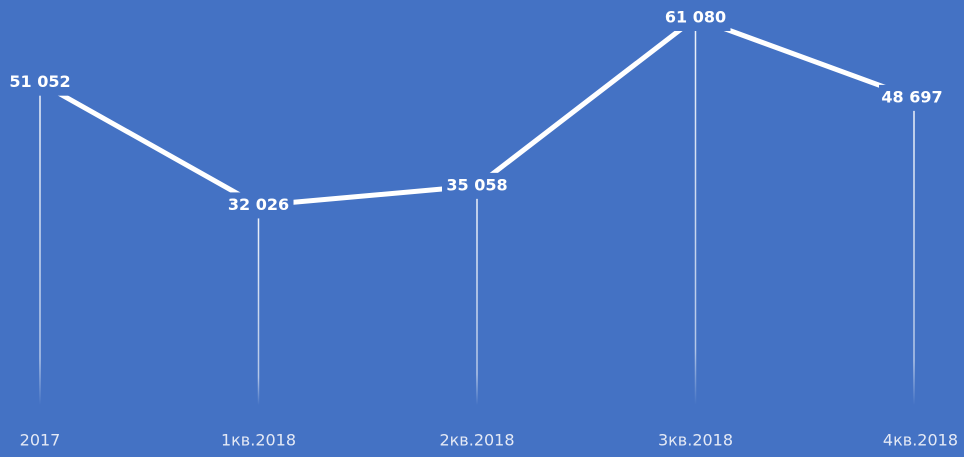 This screenshot has height=457, width=964. Describe the element at coordinates (40, 440) in the screenshot. I see `x-tick-label: 2017` at that location.